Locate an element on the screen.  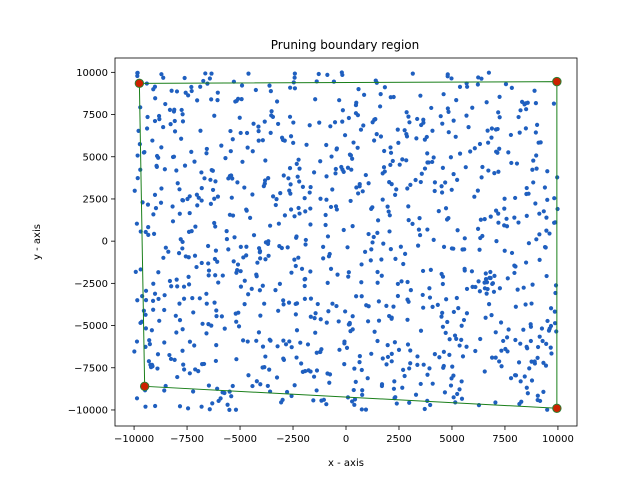
x-tick-label: 0 is located at coordinates (346, 439).